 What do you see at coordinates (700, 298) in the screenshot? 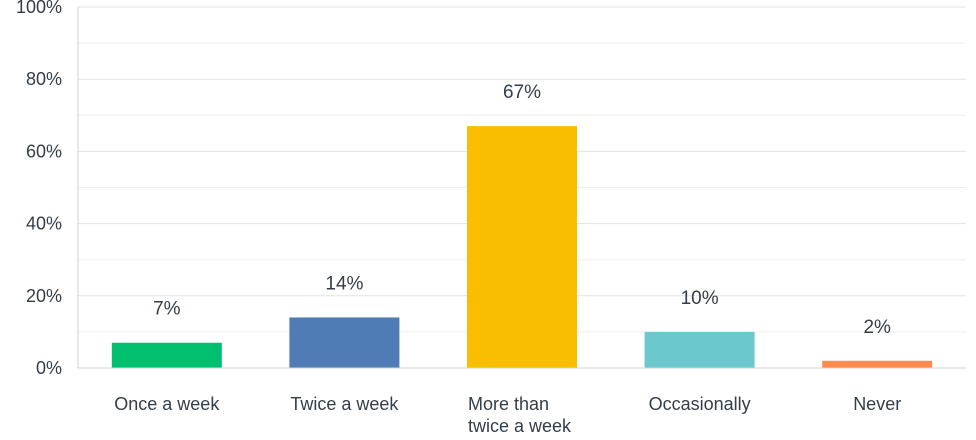
I see `data-label: 10%` at bounding box center [700, 298].